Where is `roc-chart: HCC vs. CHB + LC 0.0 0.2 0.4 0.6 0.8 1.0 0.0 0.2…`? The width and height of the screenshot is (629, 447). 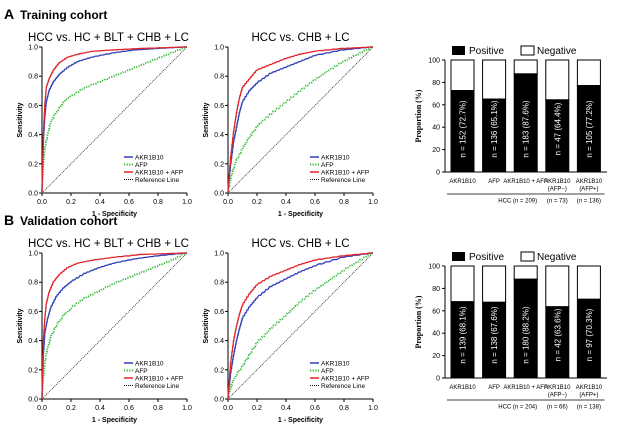 roc-chart: HCC vs. CHB + LC 0.0 0.2 0.4 0.6 0.8 1.0 0.0 0.2… is located at coordinates (290, 331).